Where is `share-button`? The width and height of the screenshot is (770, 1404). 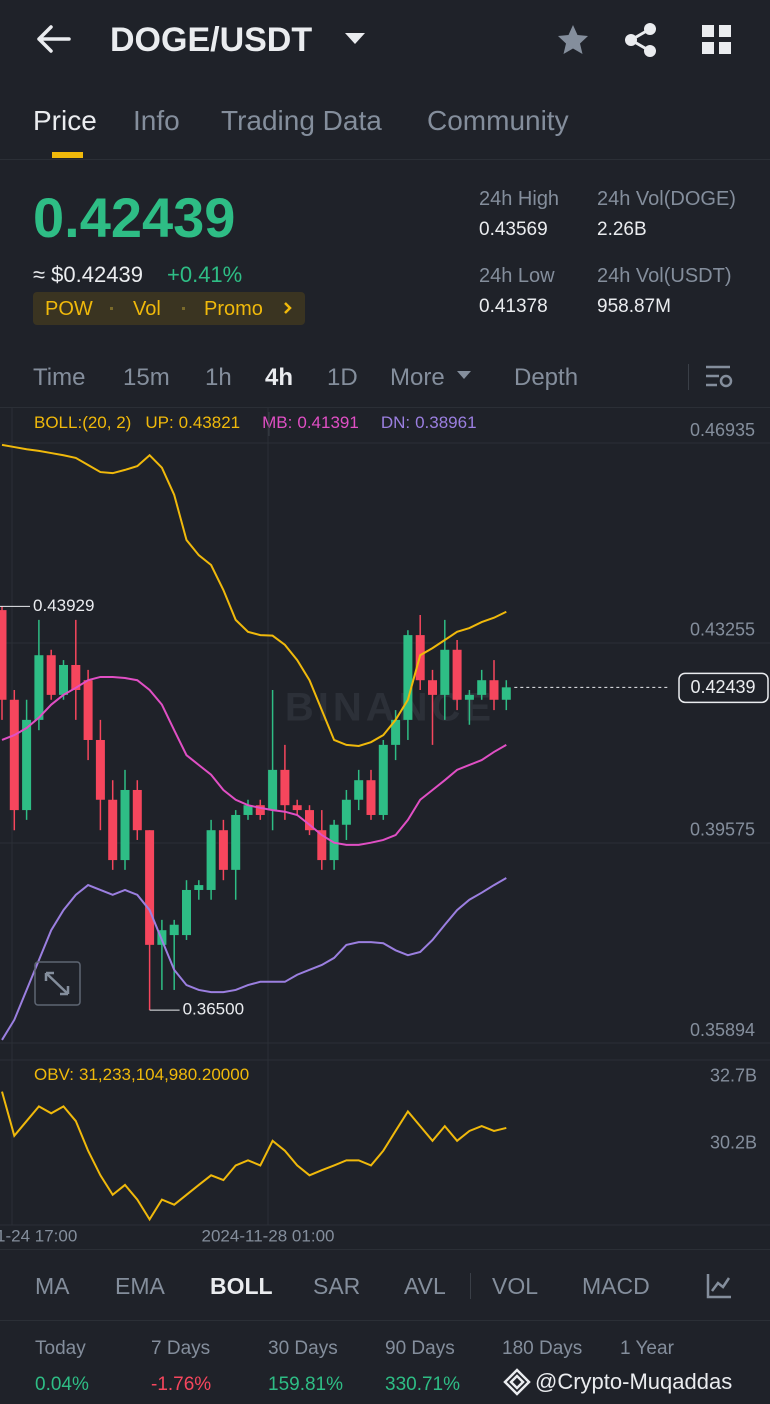 share-button is located at coordinates (641, 40).